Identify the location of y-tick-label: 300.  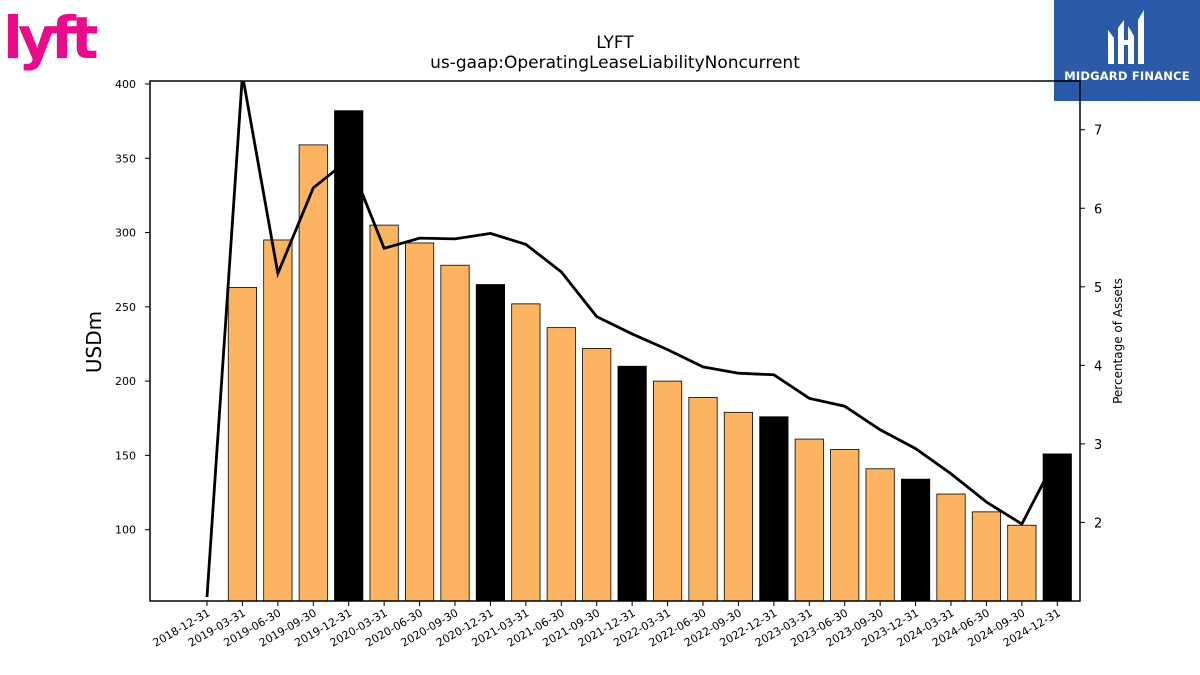
(125, 233).